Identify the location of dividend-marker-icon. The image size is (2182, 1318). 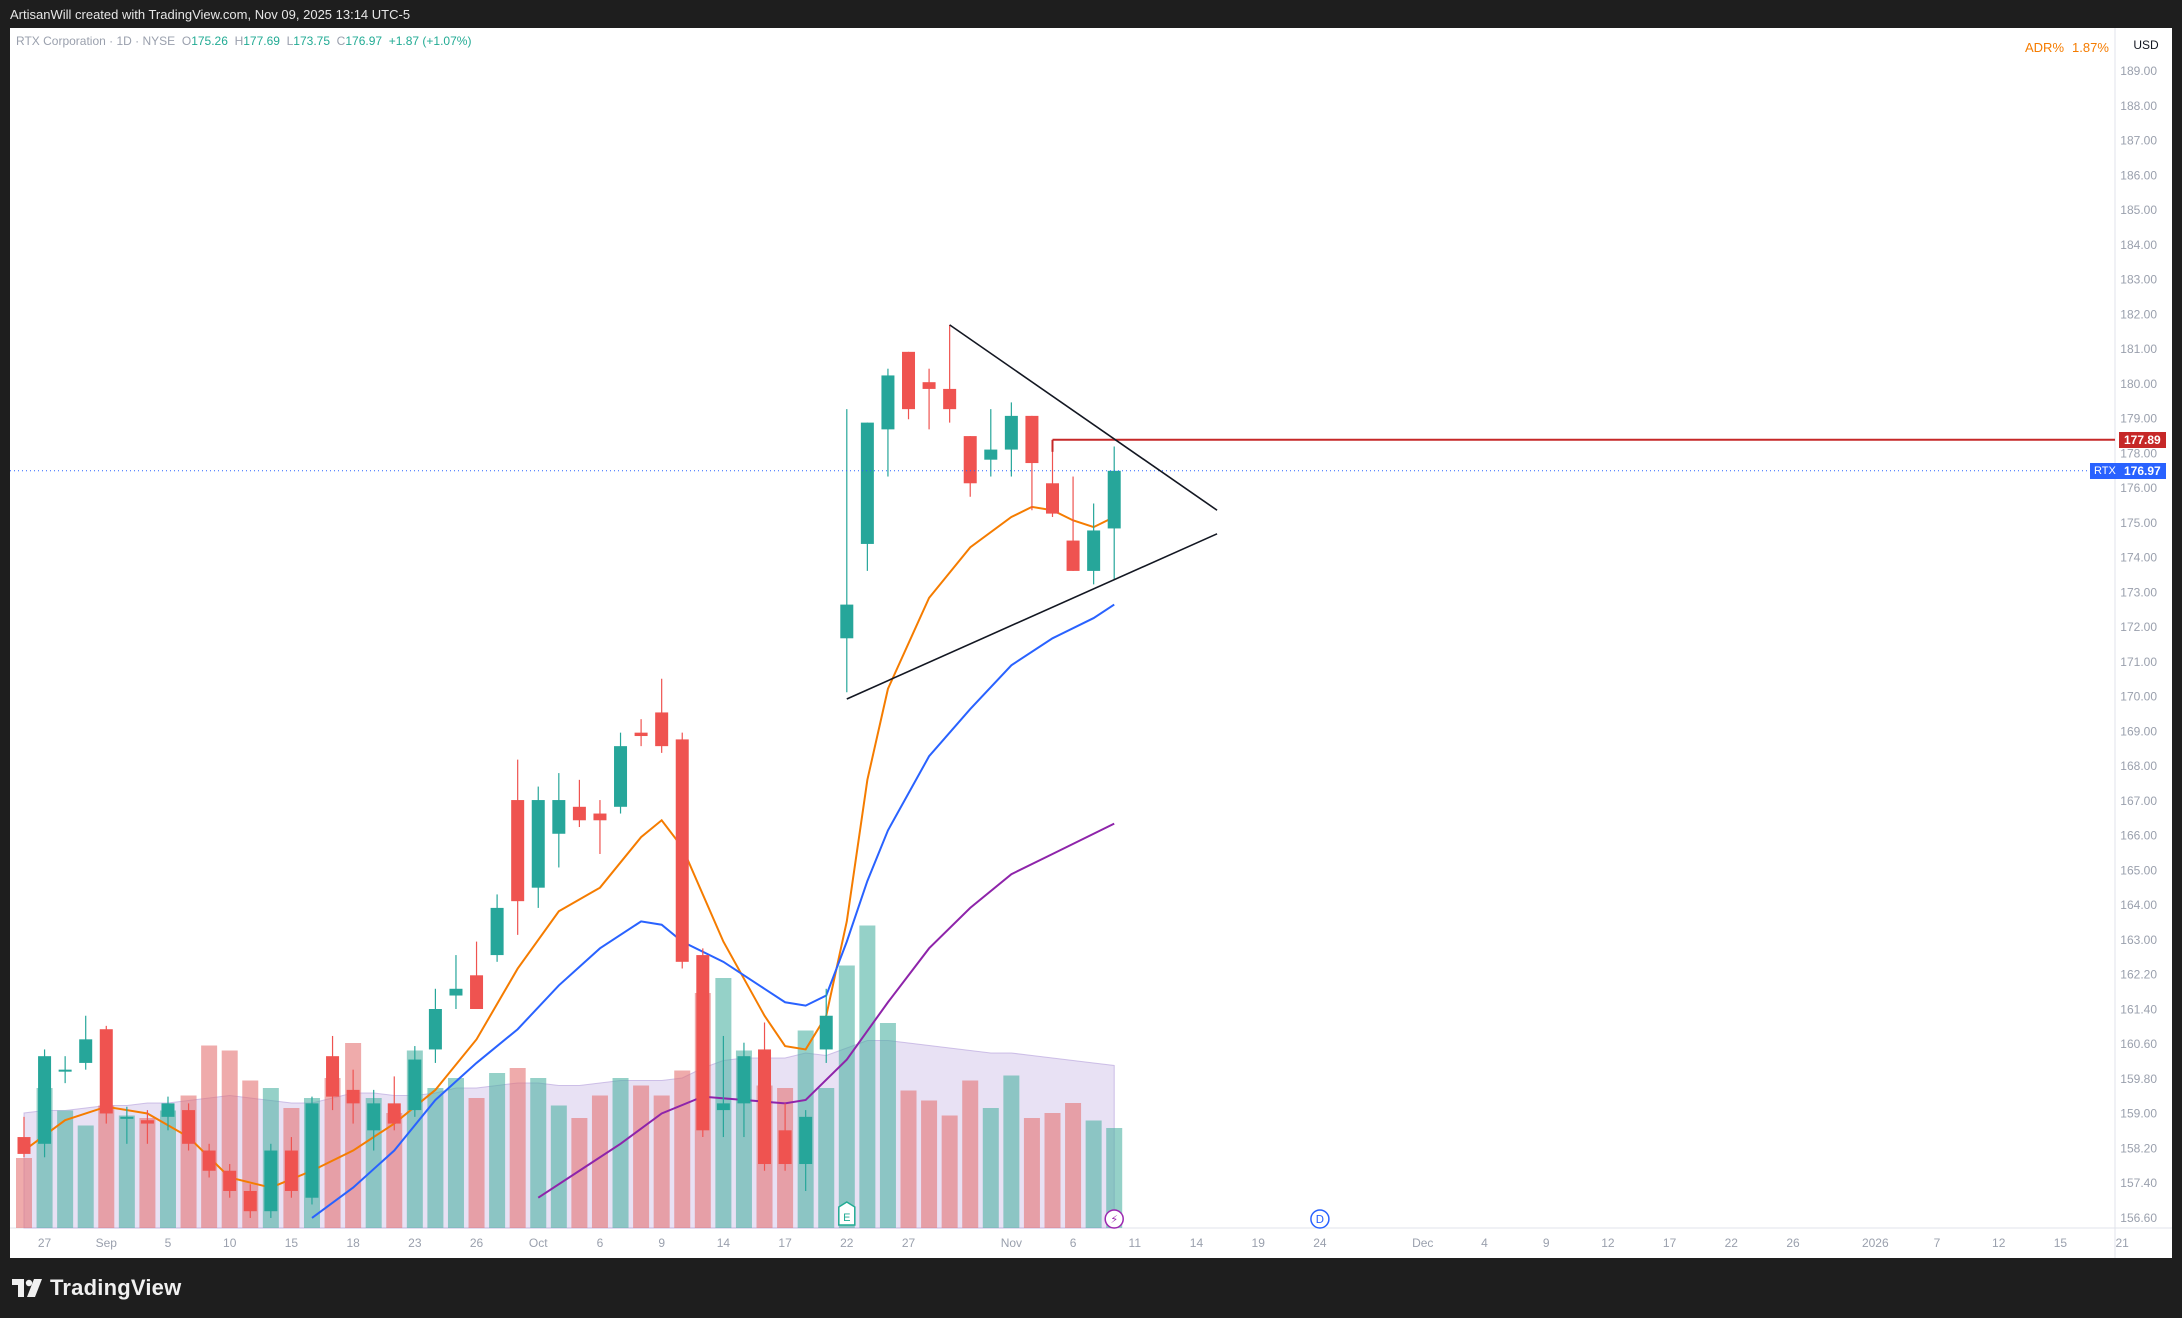
(1320, 1219).